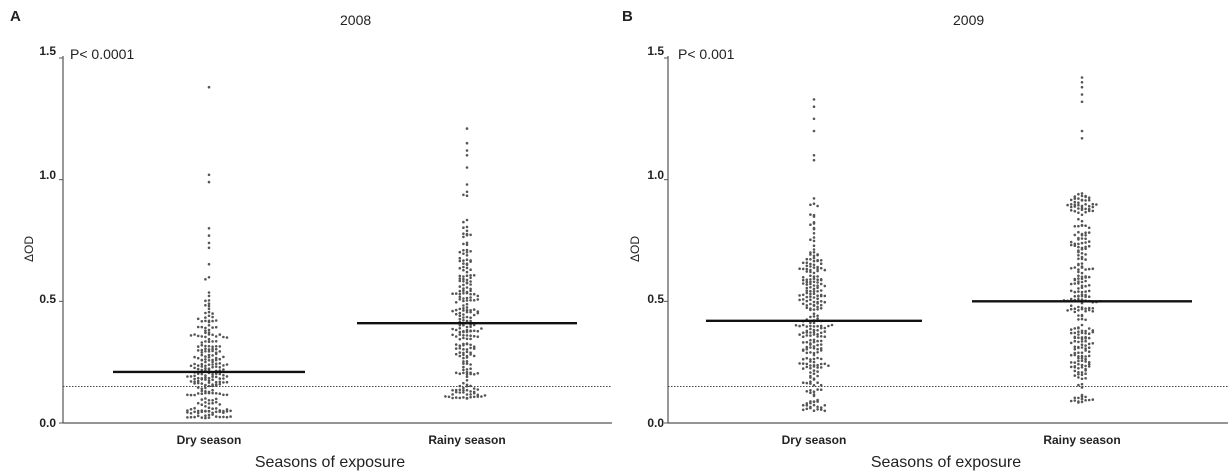  I want to click on x-axis-label: Seasons of exposure, so click(946, 462).